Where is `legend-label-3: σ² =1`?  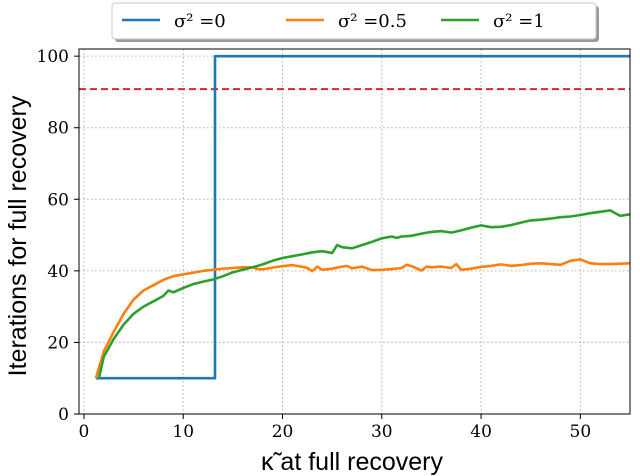
legend-label-3: σ² =1 is located at coordinates (519, 21).